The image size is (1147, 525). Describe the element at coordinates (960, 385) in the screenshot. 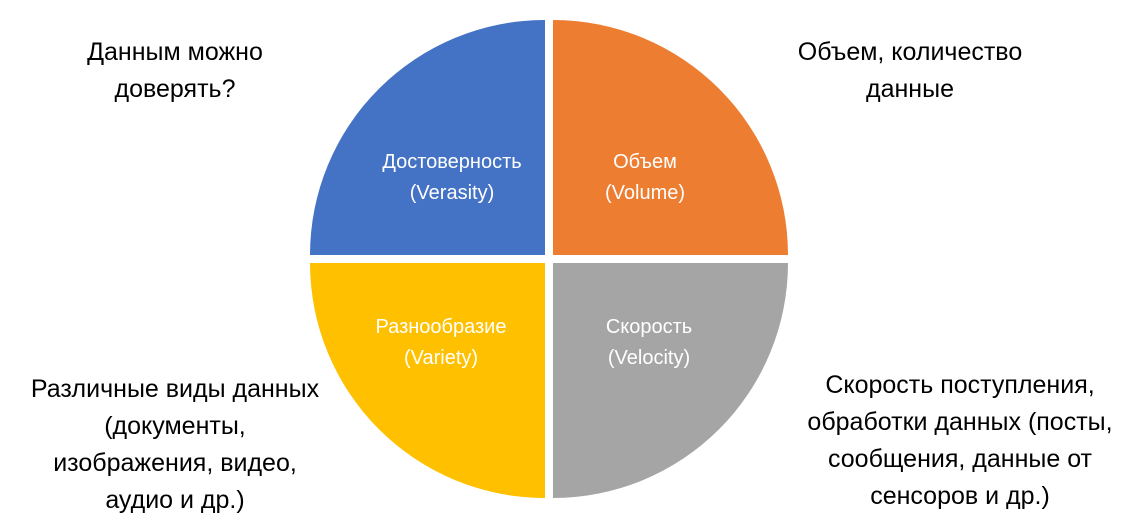

I see `caption-line: Скорость поступления,` at that location.